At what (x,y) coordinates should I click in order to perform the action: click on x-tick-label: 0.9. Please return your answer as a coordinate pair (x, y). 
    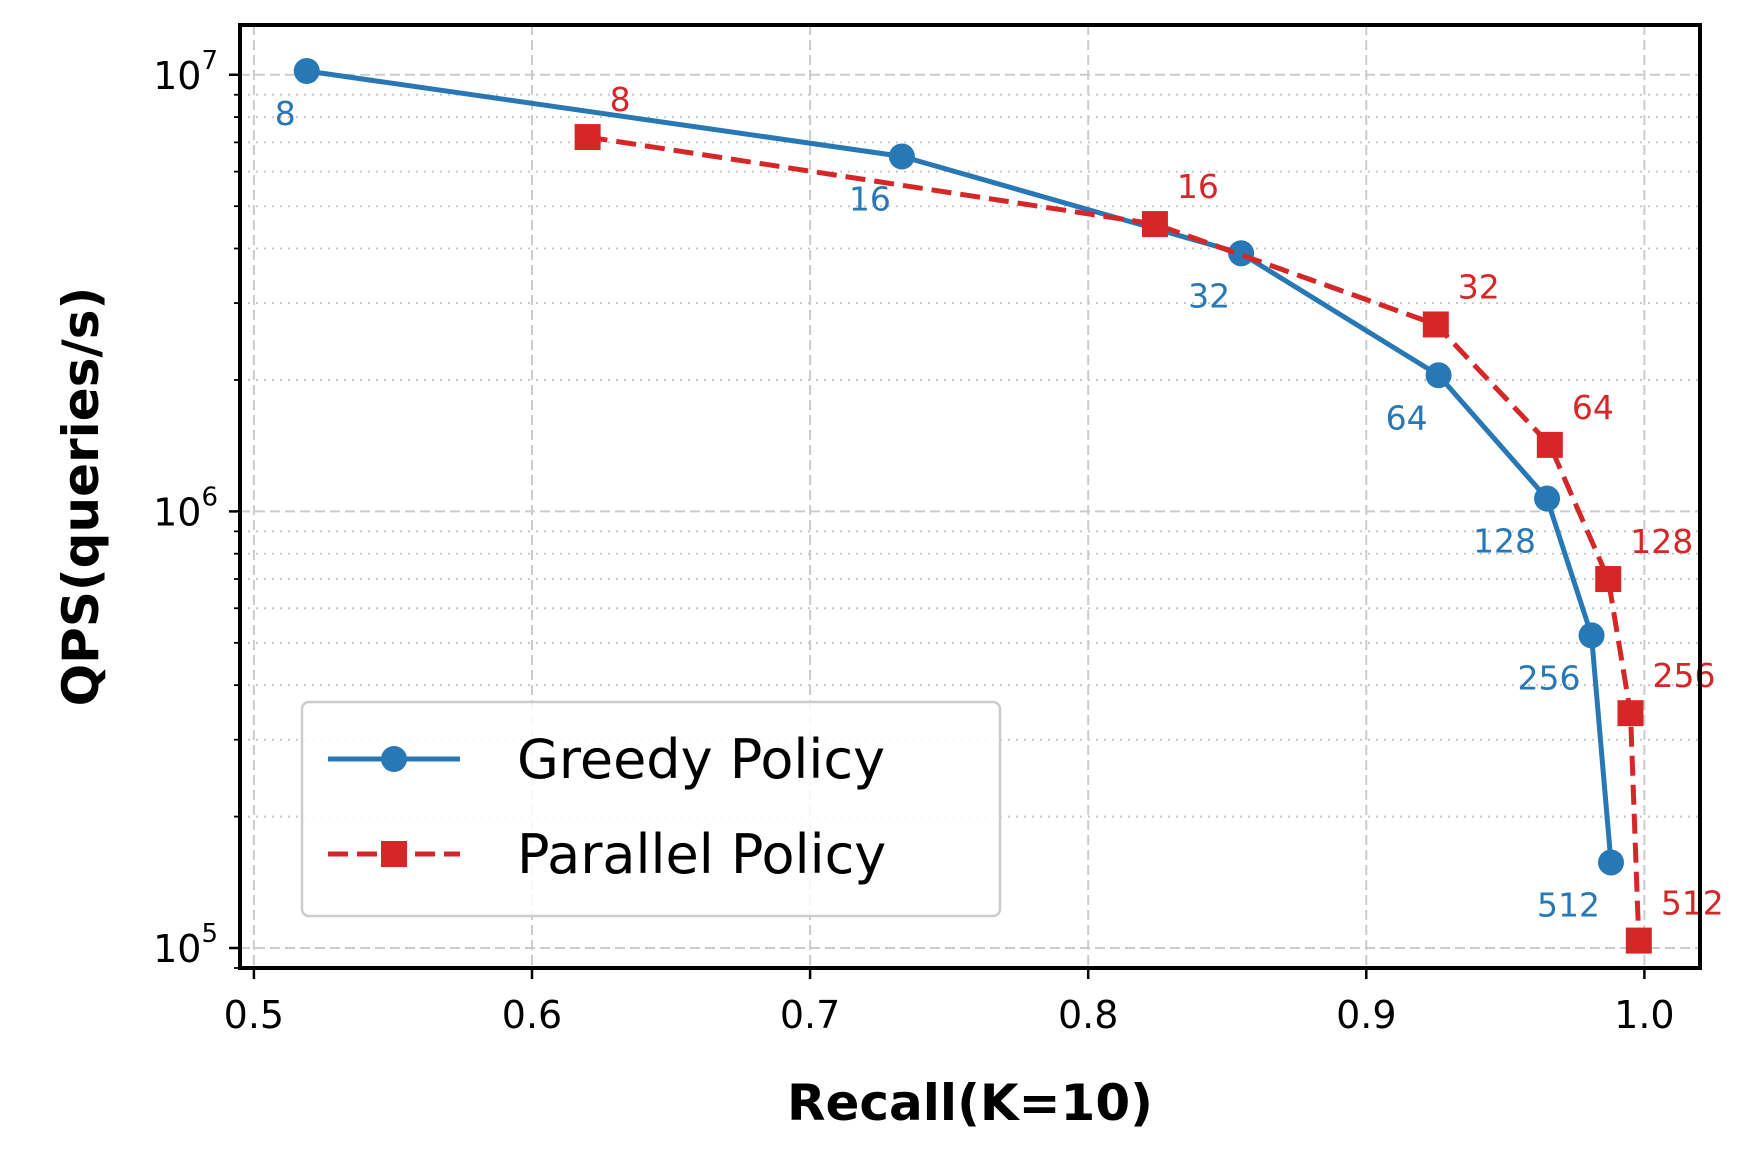
    Looking at the image, I should click on (1366, 1015).